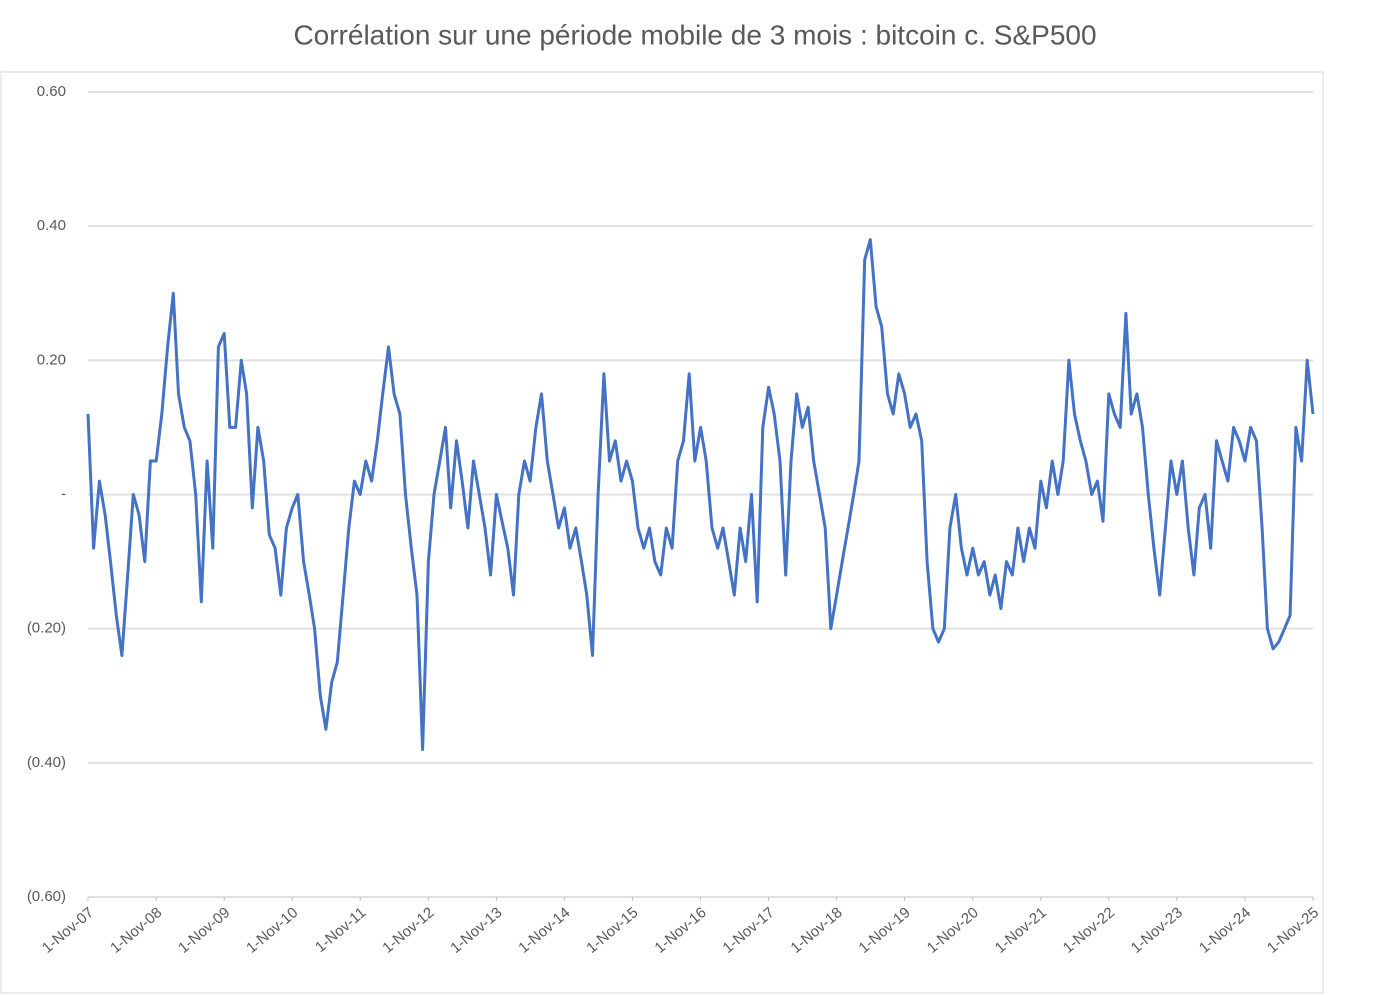 This screenshot has width=1391, height=995. Describe the element at coordinates (1225, 930) in the screenshot. I see `x-tick-label: 1-Nov-24` at that location.